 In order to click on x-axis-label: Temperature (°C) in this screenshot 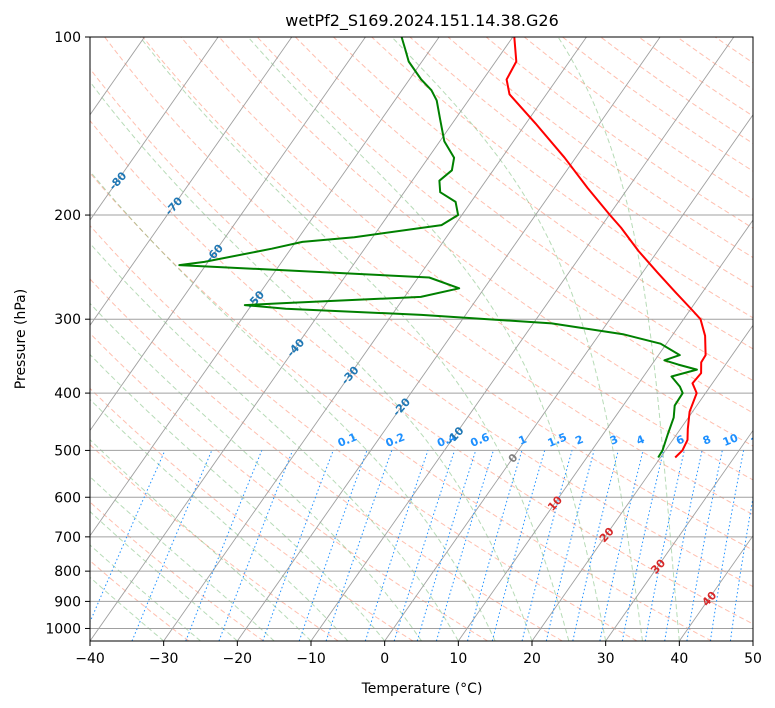, I will do `click(422, 689)`.